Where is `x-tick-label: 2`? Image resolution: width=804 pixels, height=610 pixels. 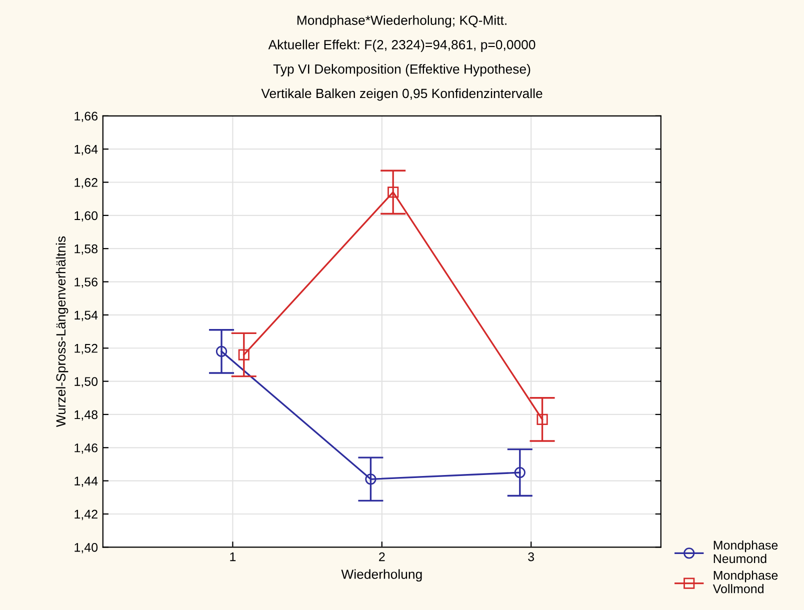
x-tick-label: 2 is located at coordinates (382, 557).